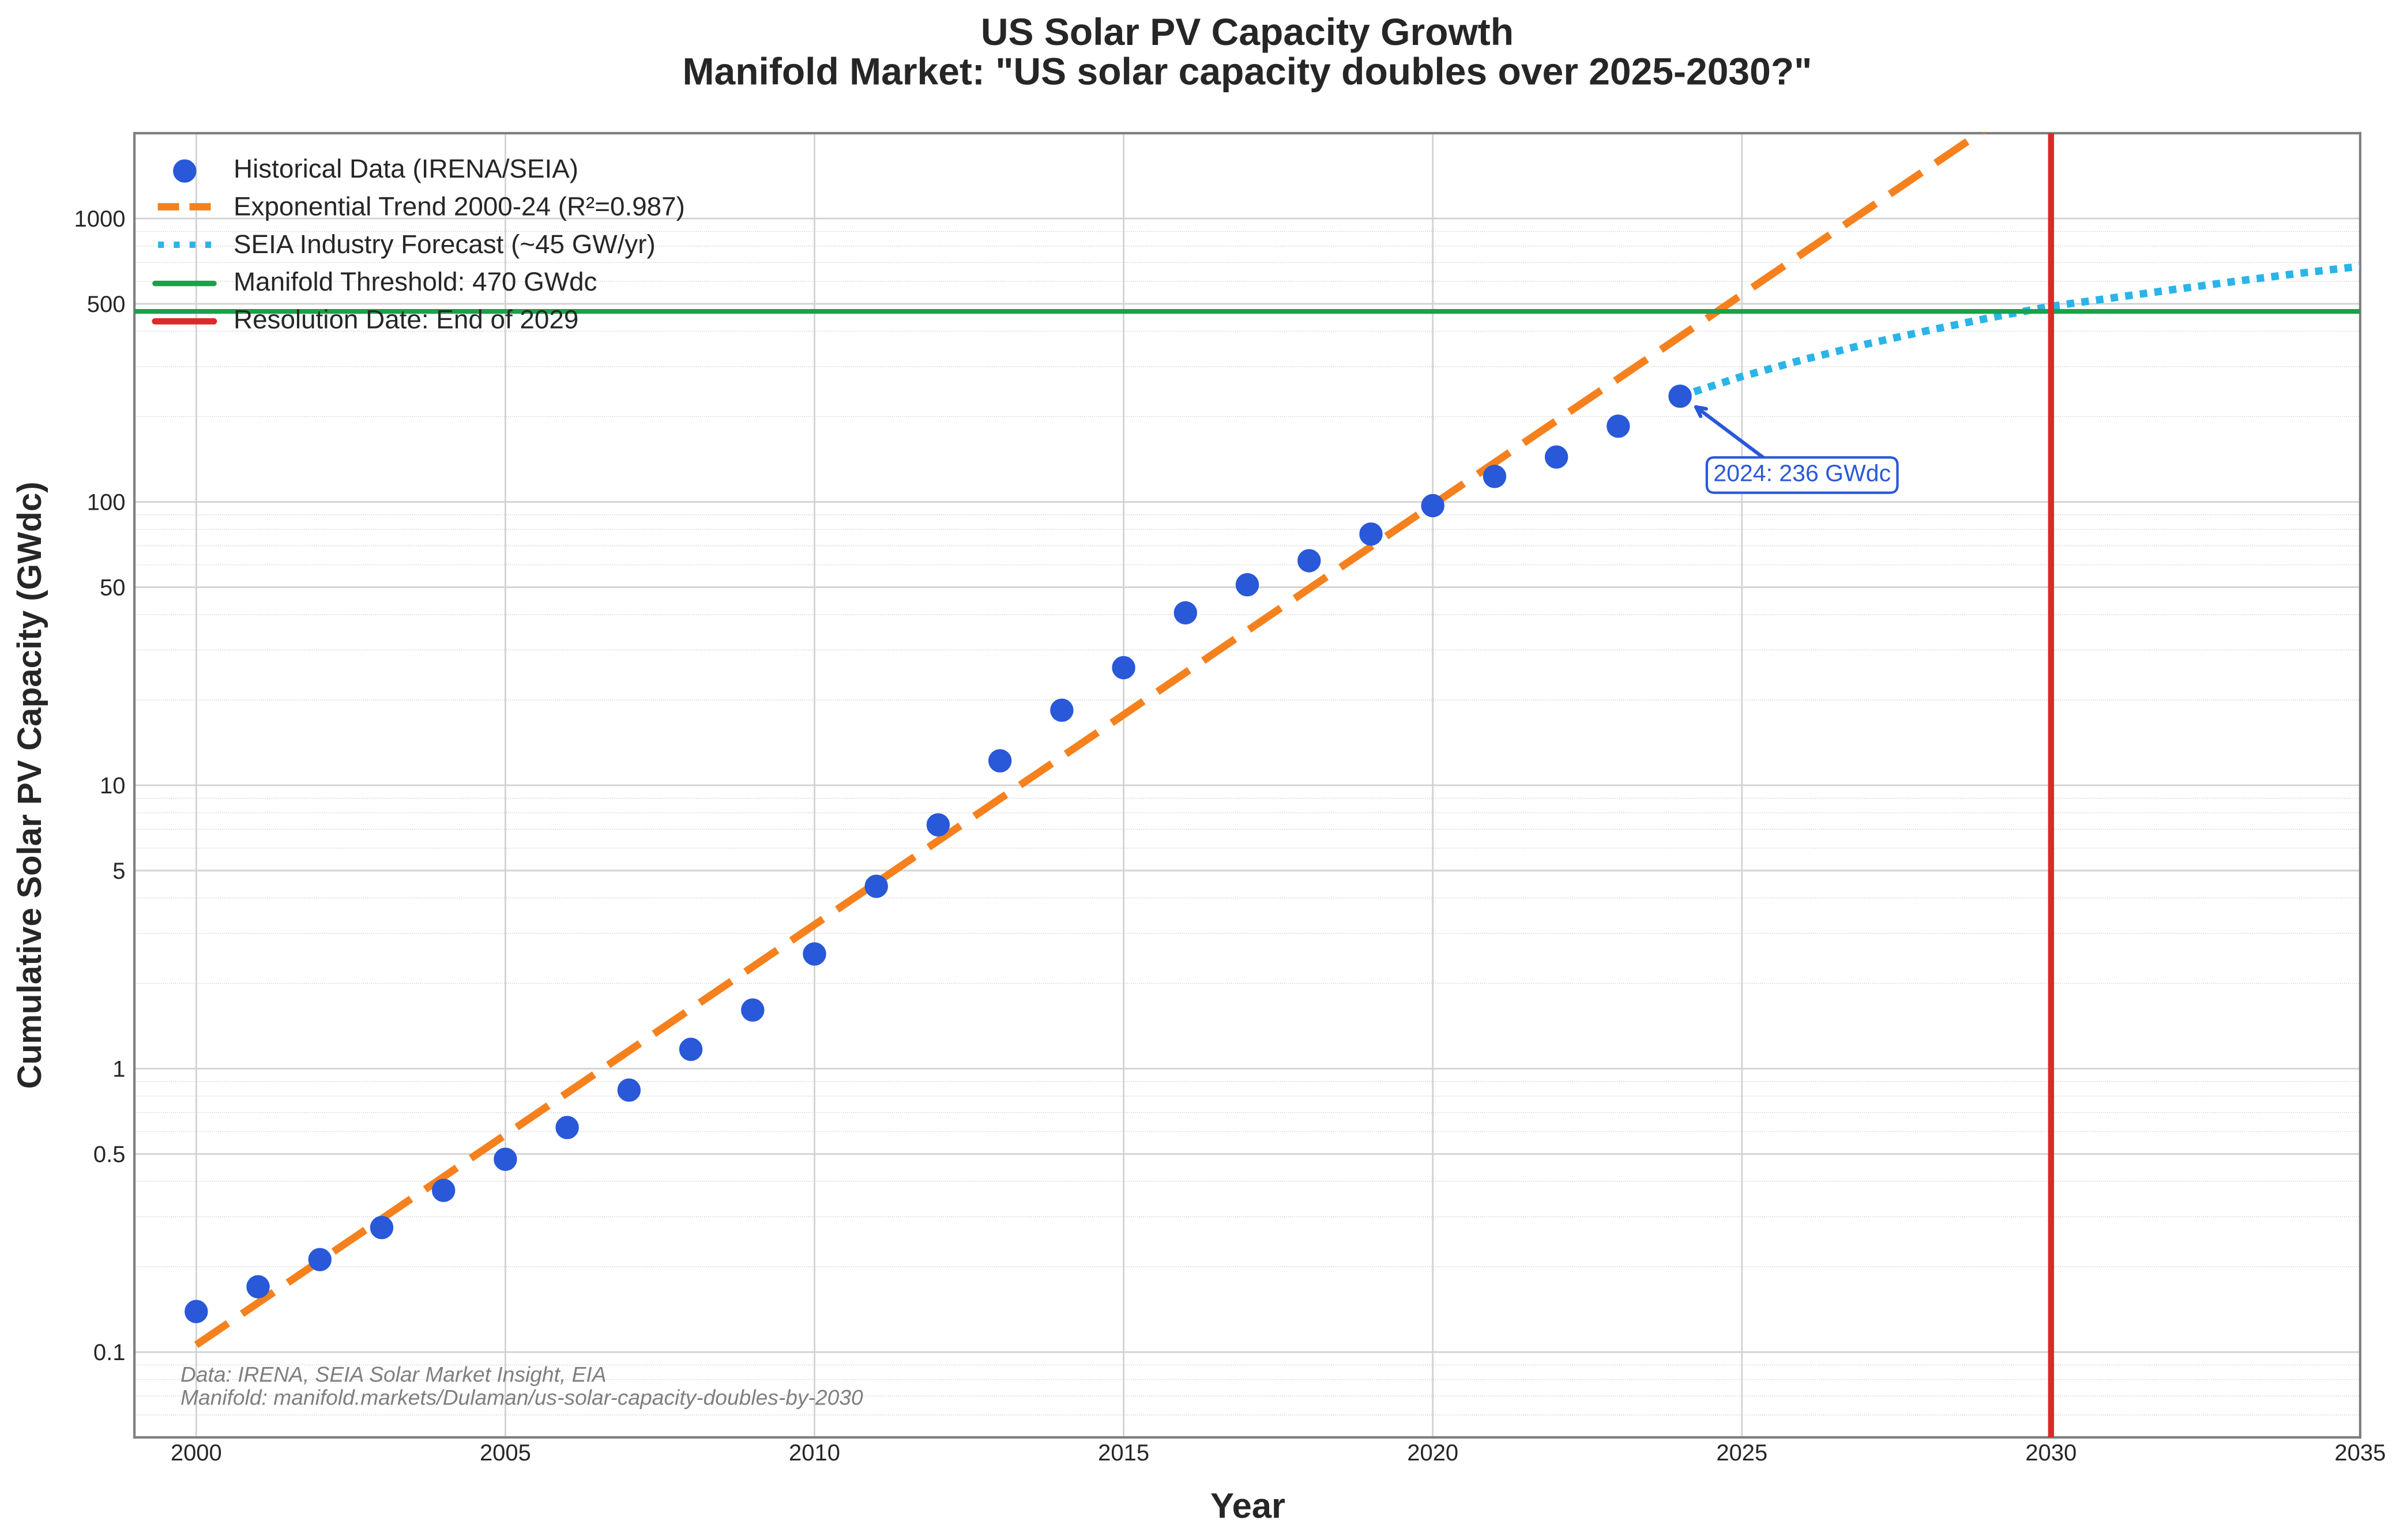 This screenshot has width=2404, height=1540. What do you see at coordinates (505, 1453) in the screenshot?
I see `svg-text: 2005` at bounding box center [505, 1453].